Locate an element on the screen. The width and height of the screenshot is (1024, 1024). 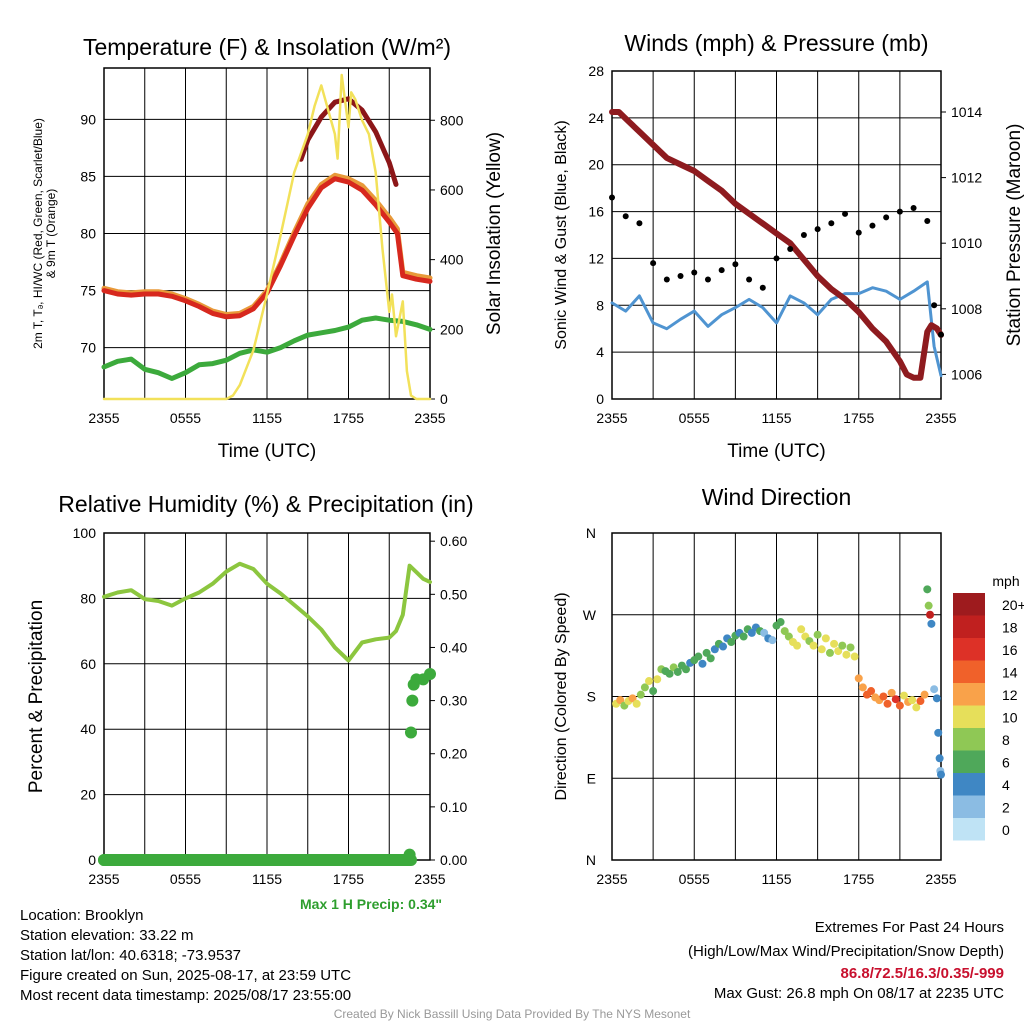
panel-title: Temperature (F) & Insolation (W/m²) is located at coordinates (267, 47).